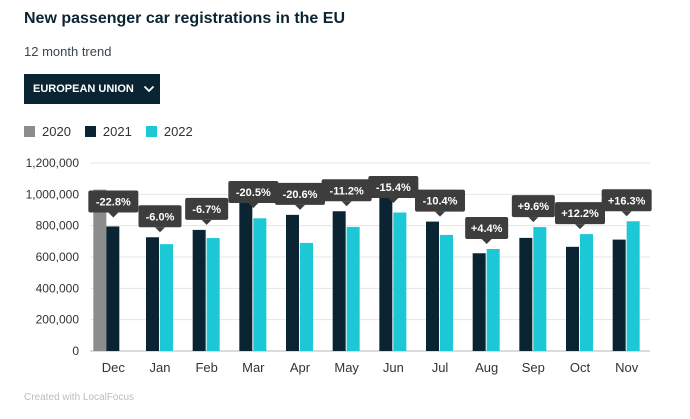 This screenshot has width=690, height=419. Describe the element at coordinates (493, 300) in the screenshot. I see `bar-2022-aug` at that location.